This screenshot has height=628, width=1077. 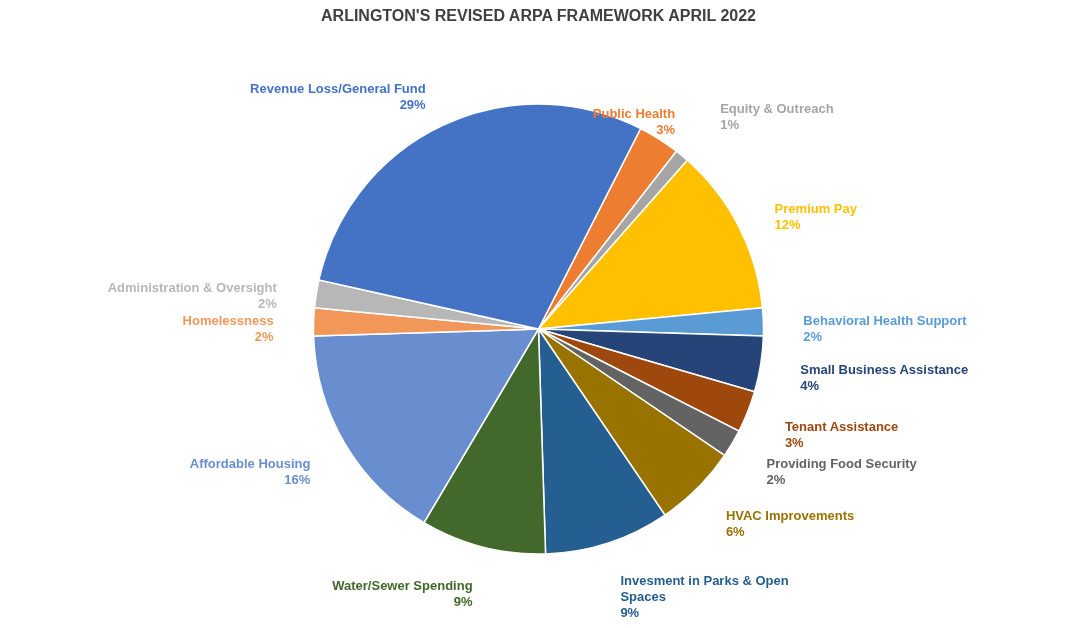 I want to click on slice-label: Premium Pay, so click(x=816, y=208).